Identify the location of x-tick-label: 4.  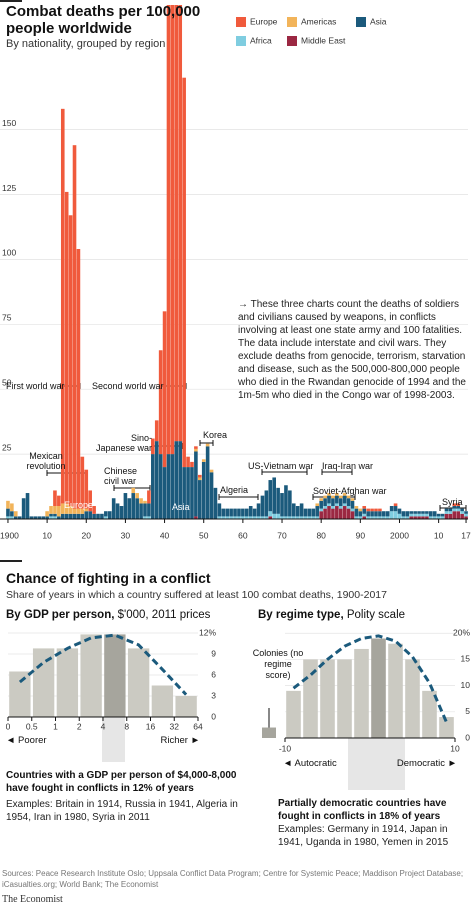
(103, 726).